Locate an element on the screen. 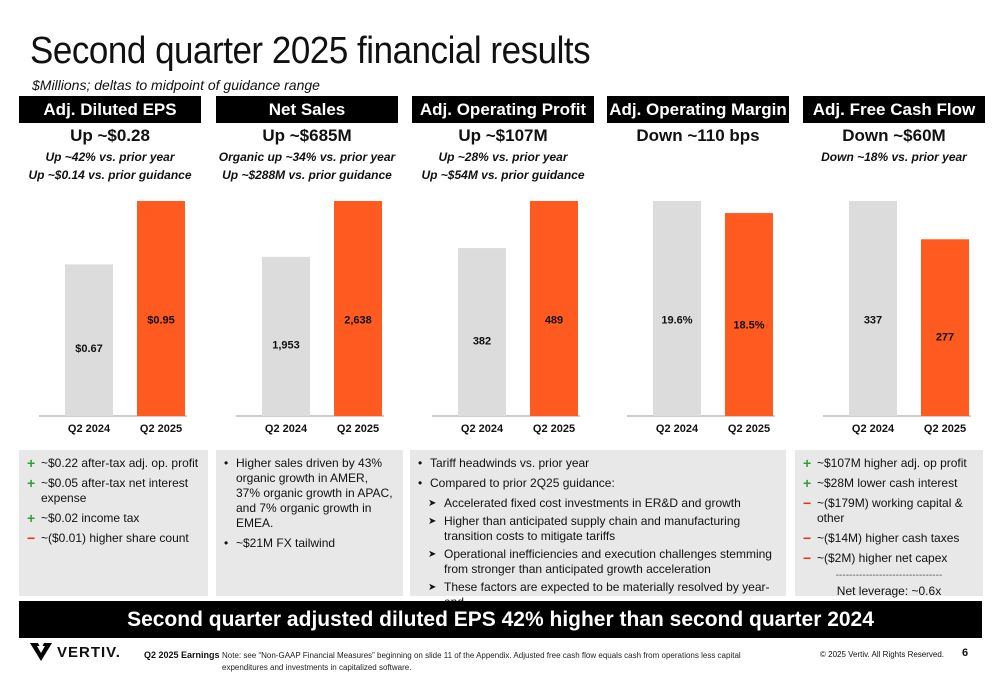 The height and width of the screenshot is (685, 1000). list-item: − ~($2M) higher net capex is located at coordinates (889, 558).